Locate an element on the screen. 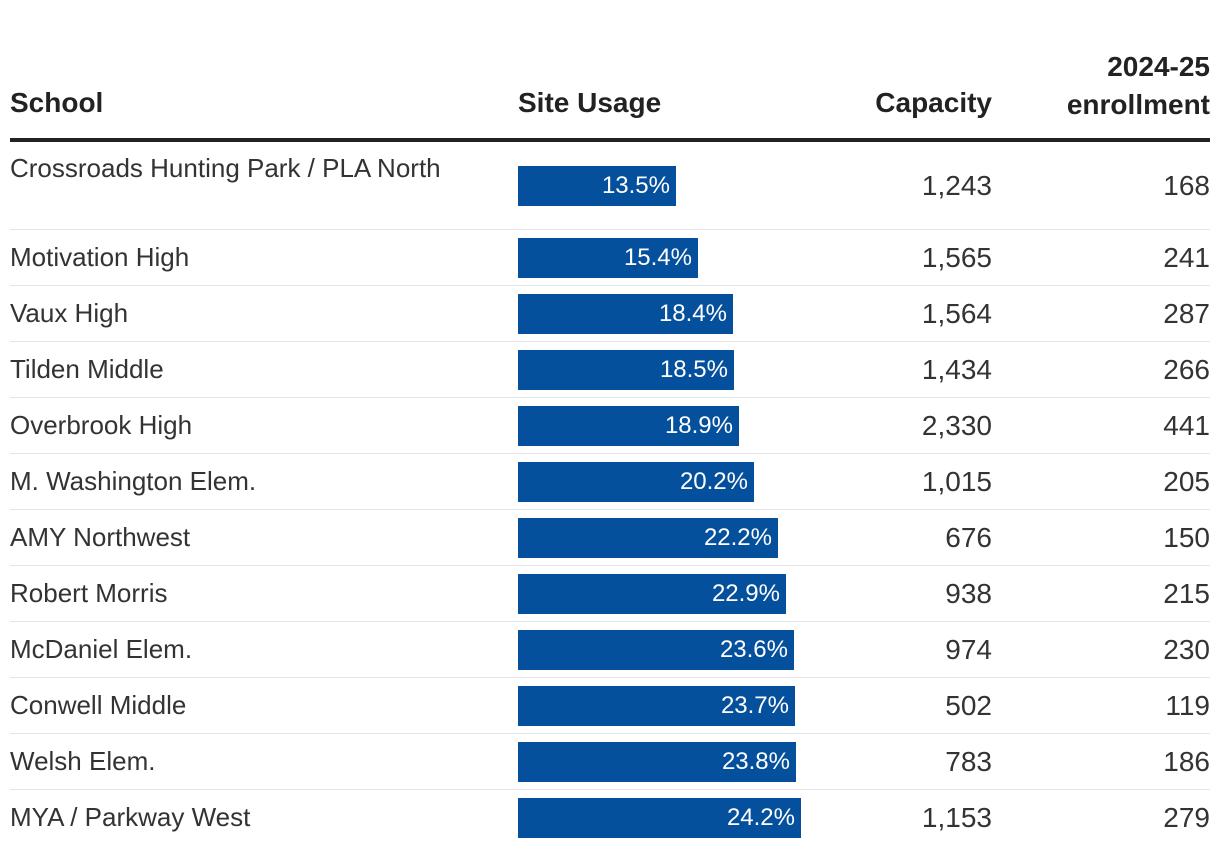 This screenshot has height=856, width=1220. table-row: Welsh Elem. 23.8% 783 186 is located at coordinates (610, 762).